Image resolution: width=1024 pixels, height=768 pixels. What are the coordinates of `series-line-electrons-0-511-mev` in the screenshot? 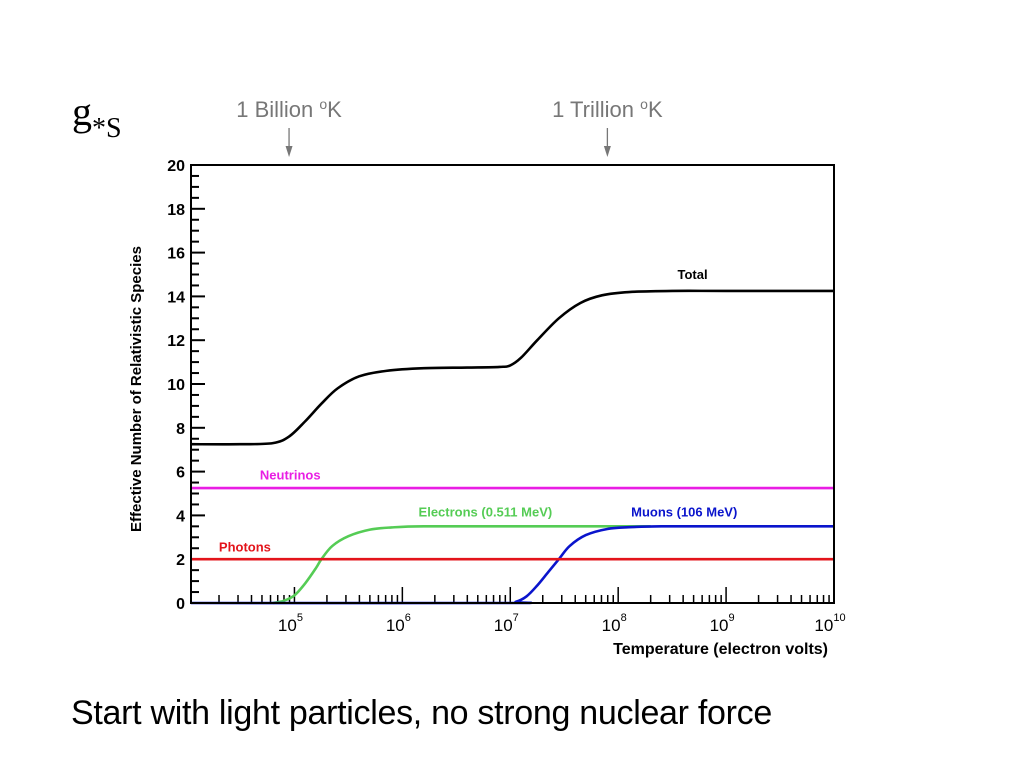 It's located at (461, 564).